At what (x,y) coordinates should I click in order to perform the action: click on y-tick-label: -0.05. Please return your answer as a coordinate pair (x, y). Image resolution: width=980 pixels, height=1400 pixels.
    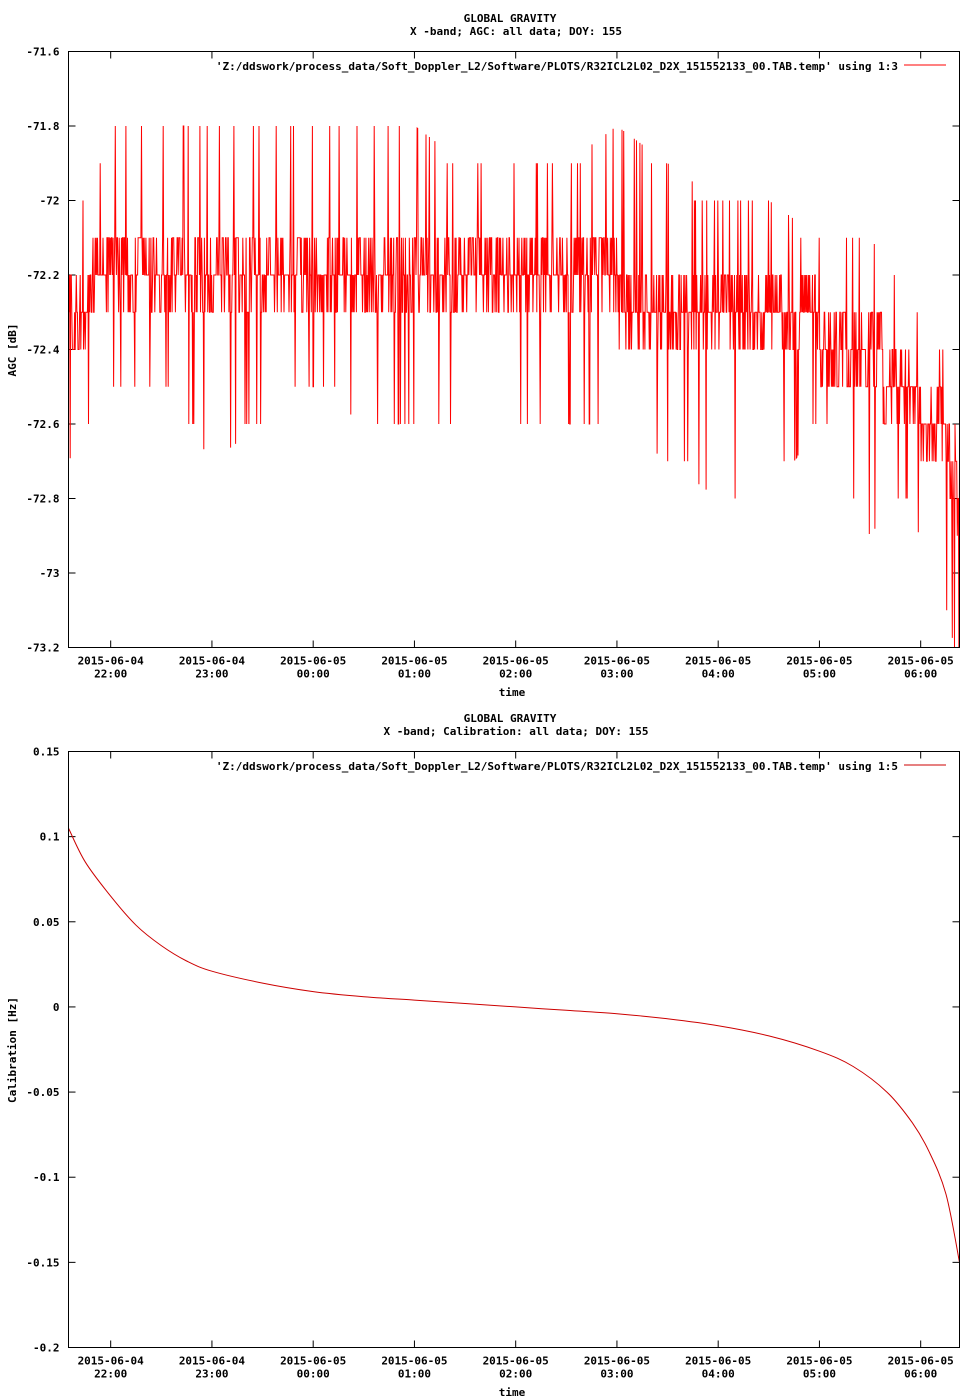
    Looking at the image, I should click on (42, 1092).